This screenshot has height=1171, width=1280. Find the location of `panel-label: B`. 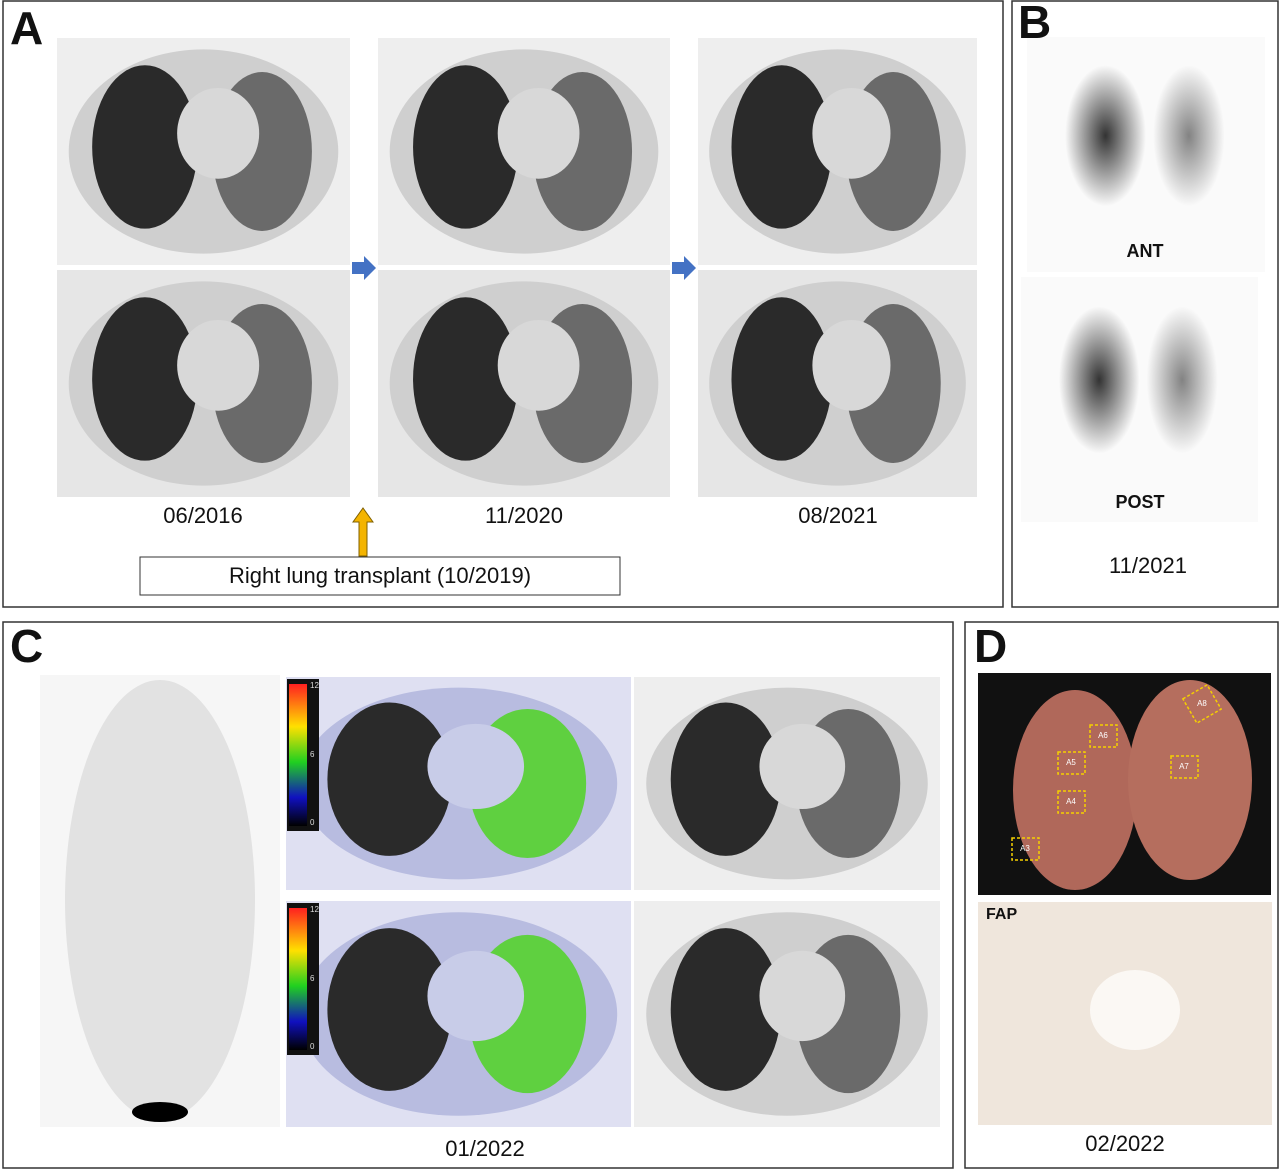

panel-label: B is located at coordinates (1034, 24).